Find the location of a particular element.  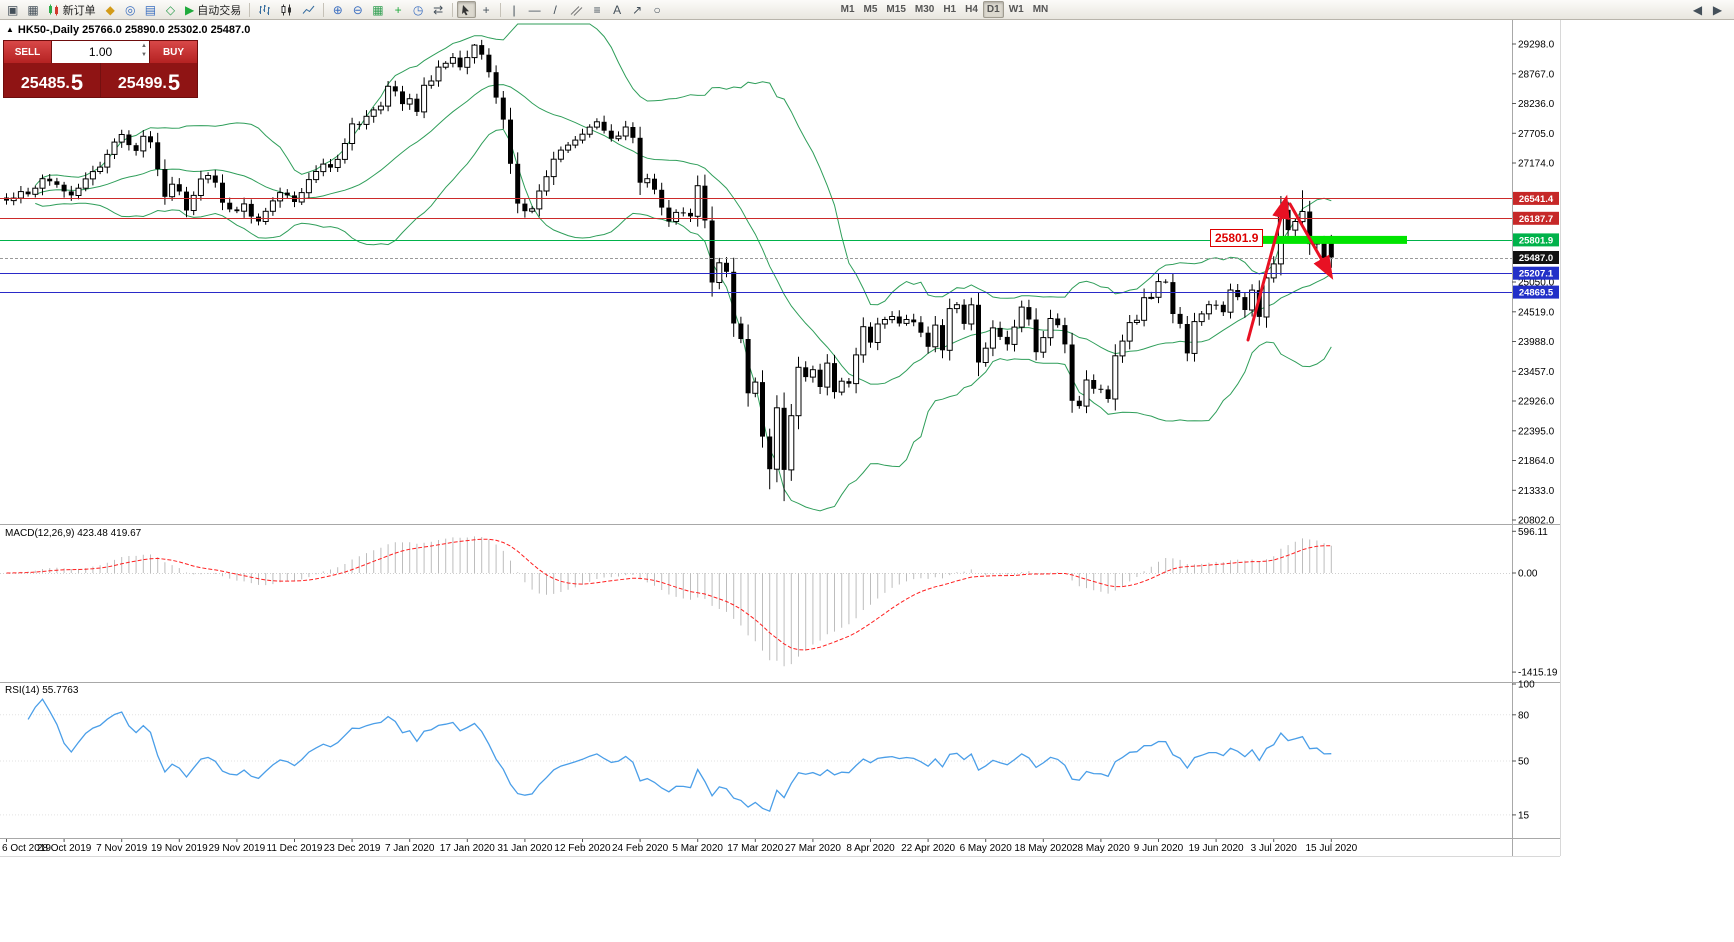

shapes-icon: ○ is located at coordinates (657, 9).